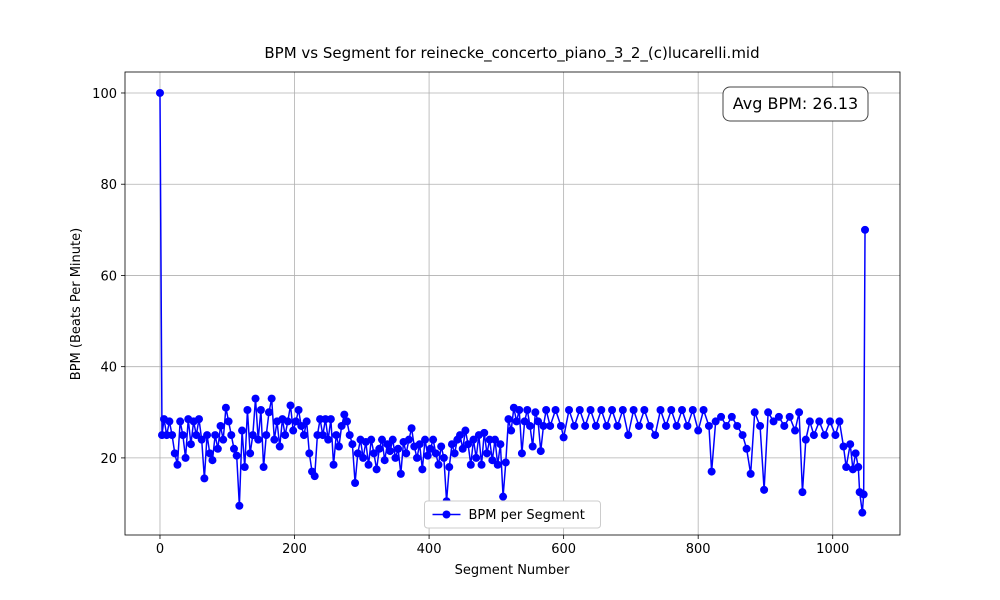 The width and height of the screenshot is (1000, 600). Describe the element at coordinates (698, 549) in the screenshot. I see `x-tick-label: 800` at that location.